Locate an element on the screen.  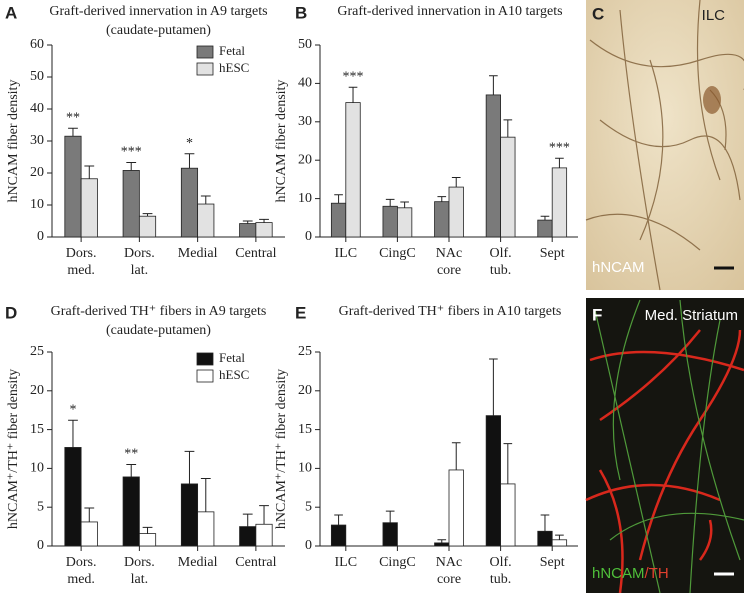
x-tick-label: Sept is located at coordinates (552, 562).